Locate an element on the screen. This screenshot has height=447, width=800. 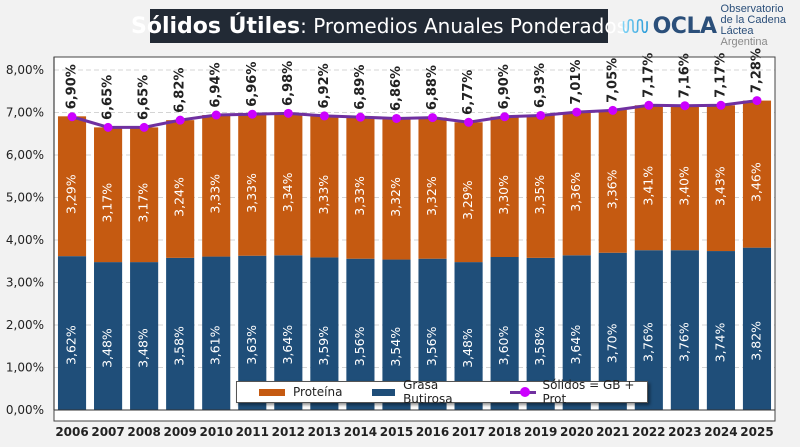
legend-item-fat: Grasa Butirosa is located at coordinates (426, 392).